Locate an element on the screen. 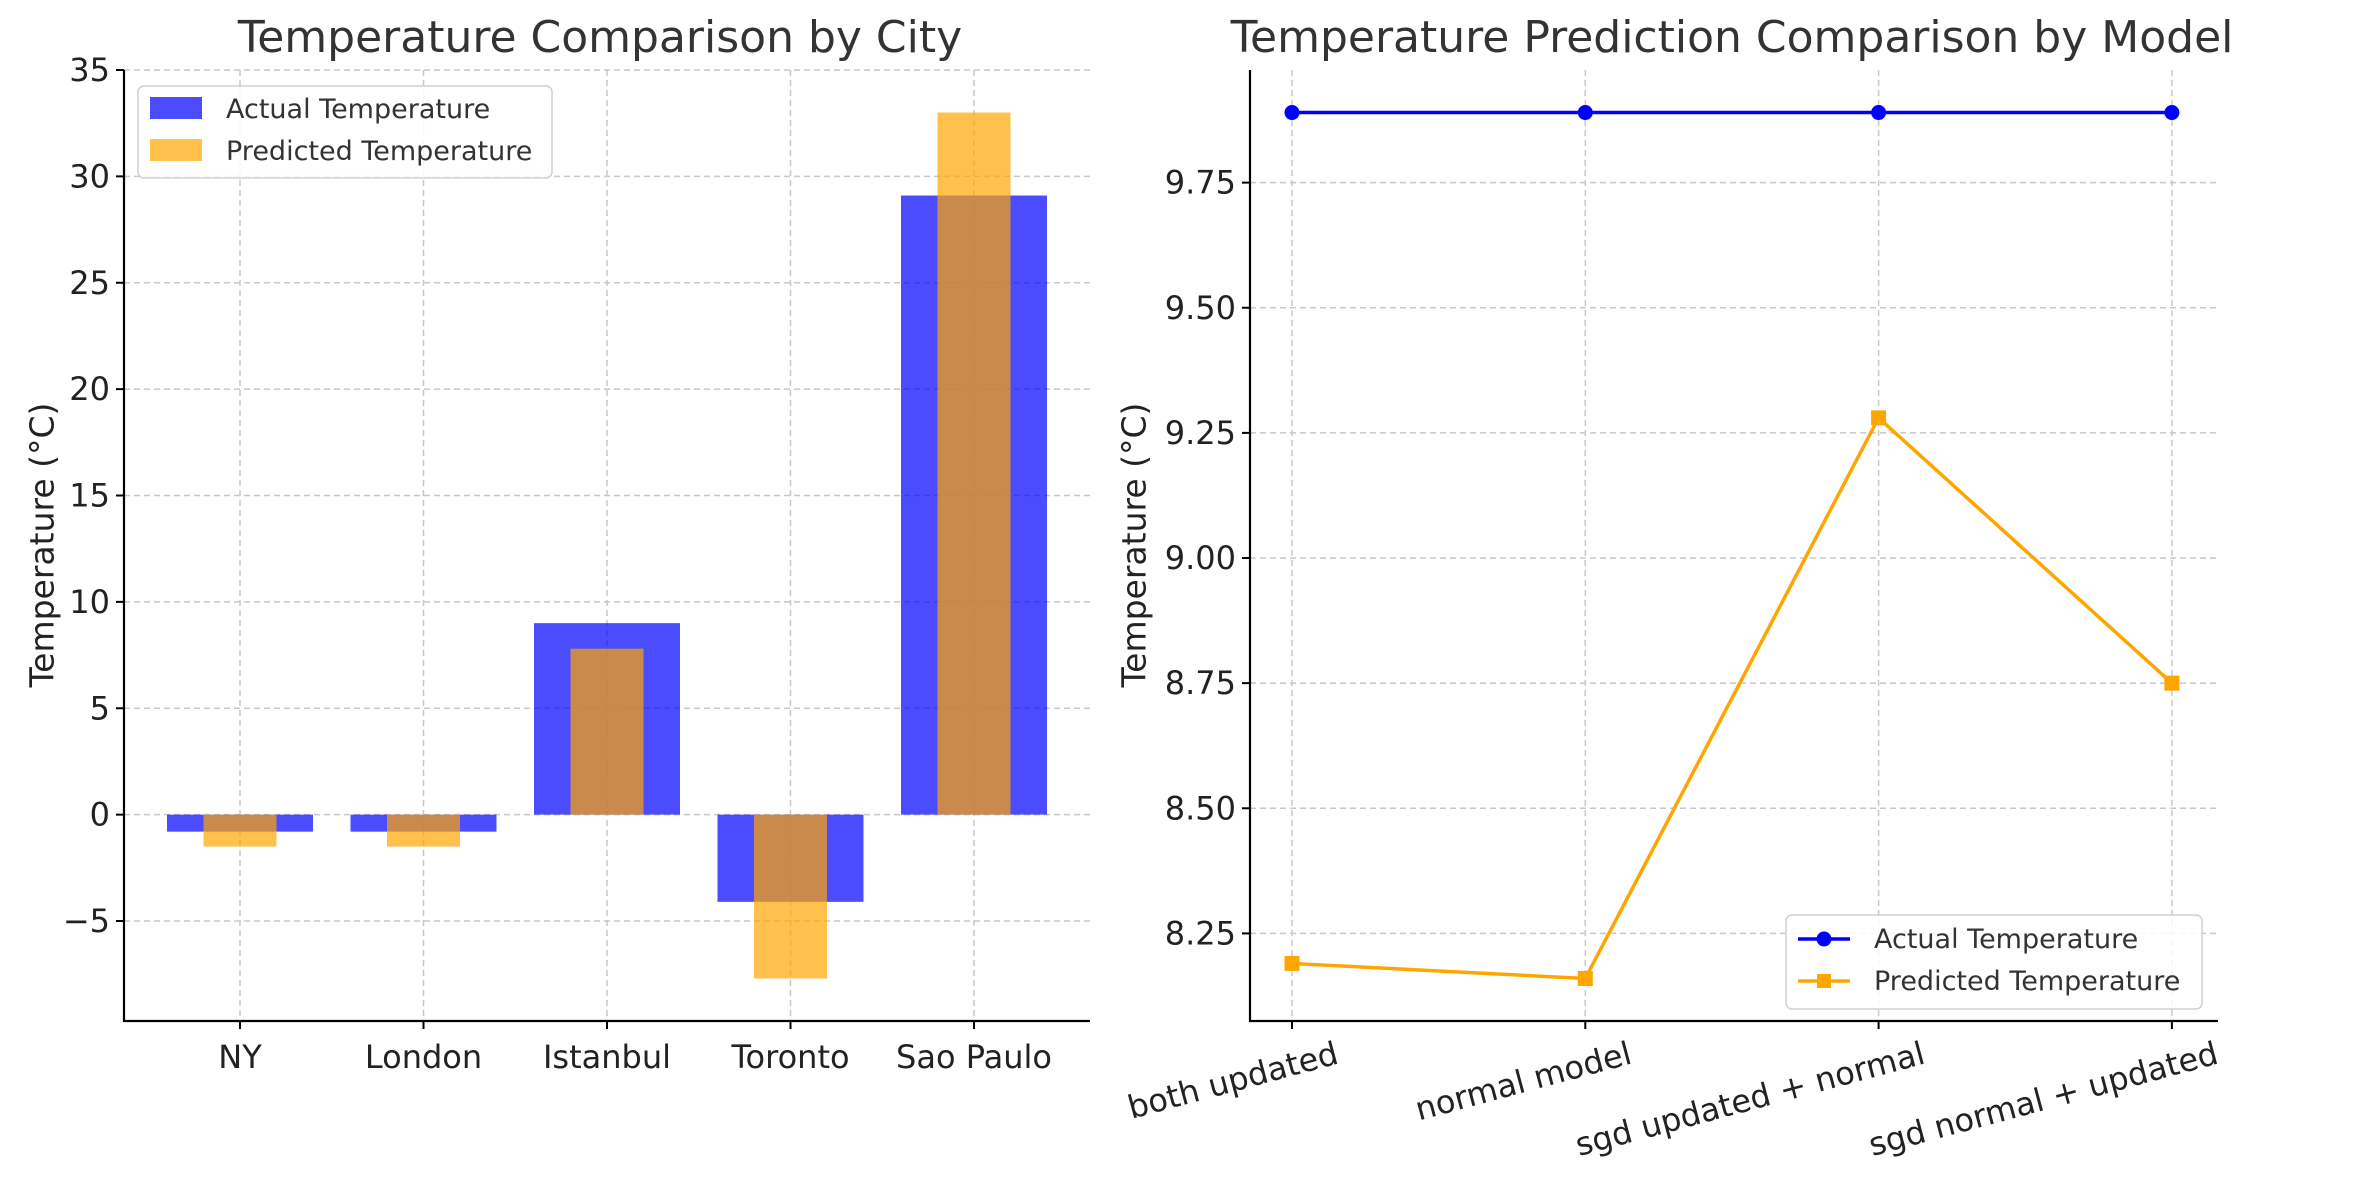 This screenshot has width=2374, height=1180. line-y-tick-label: 9.50 is located at coordinates (1200, 308).